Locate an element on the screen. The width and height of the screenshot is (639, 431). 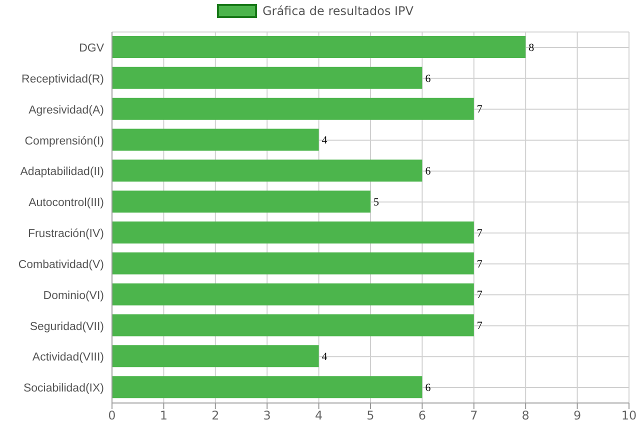
y-tick-label: DGV is located at coordinates (91, 48).